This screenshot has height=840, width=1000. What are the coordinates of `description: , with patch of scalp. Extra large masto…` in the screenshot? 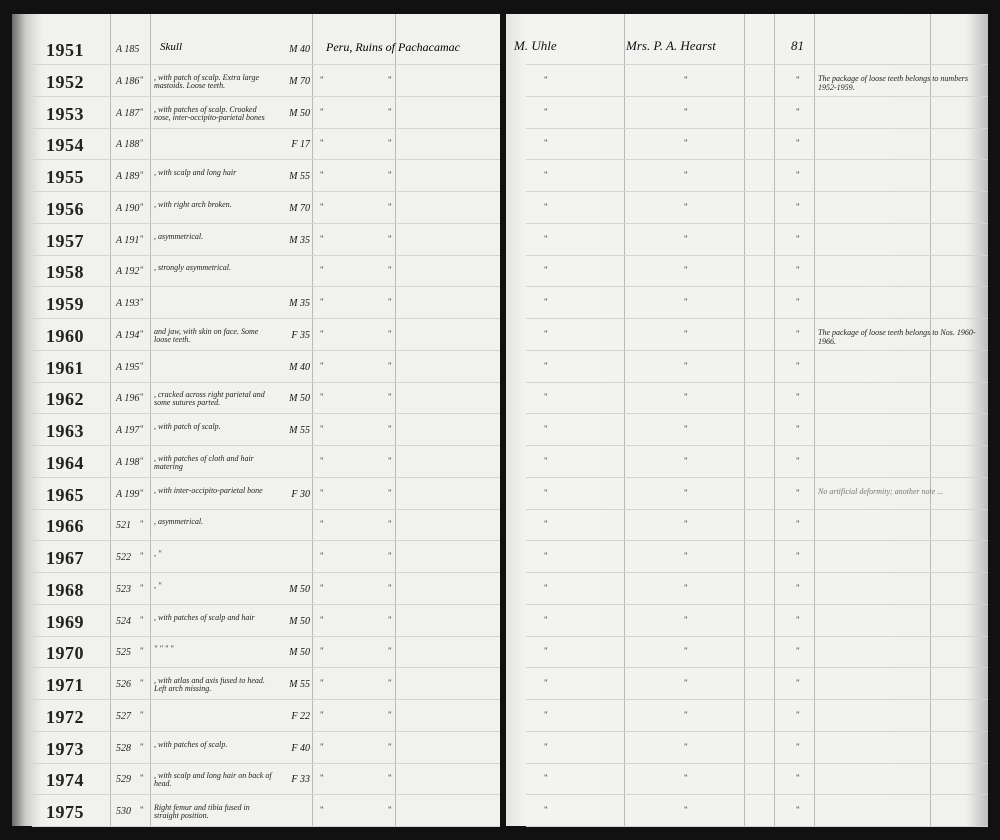 It's located at (207, 81).